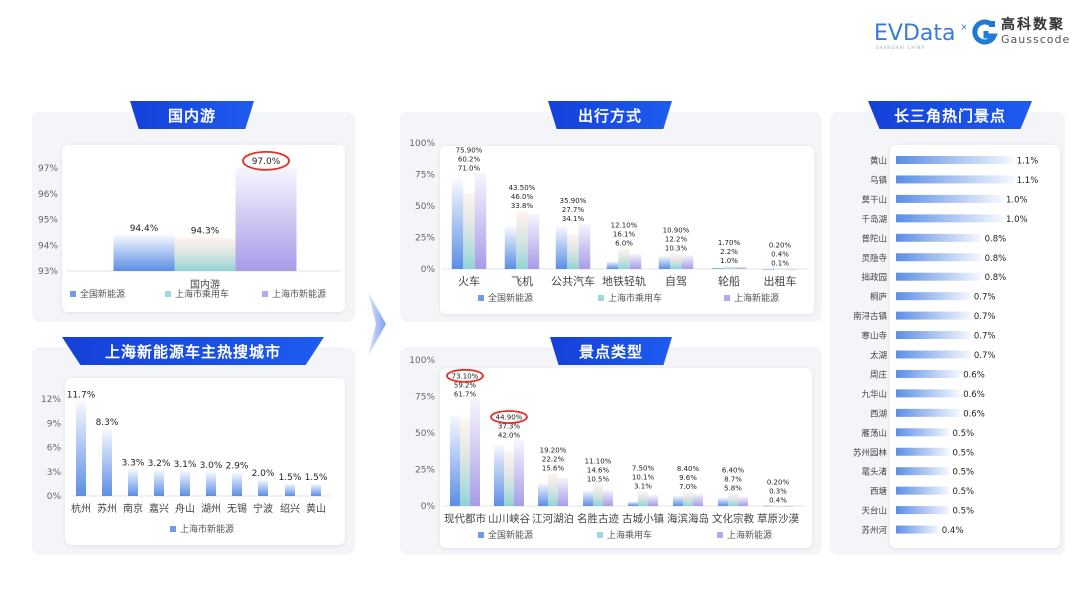 This screenshot has height=608, width=1080. I want to click on transport-card, so click(627, 230).